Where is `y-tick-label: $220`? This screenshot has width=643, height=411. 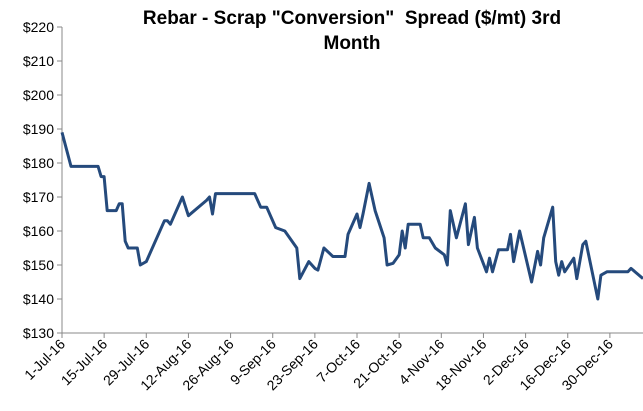
y-tick-label: $220 is located at coordinates (38, 27).